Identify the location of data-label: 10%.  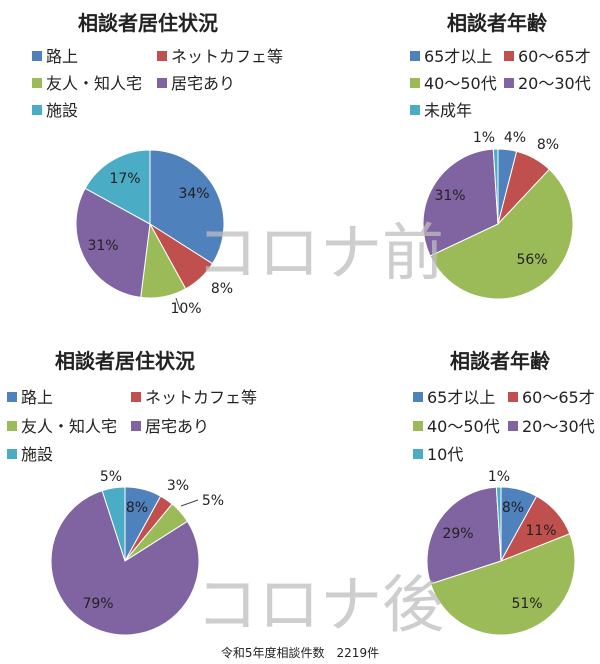
(185, 309).